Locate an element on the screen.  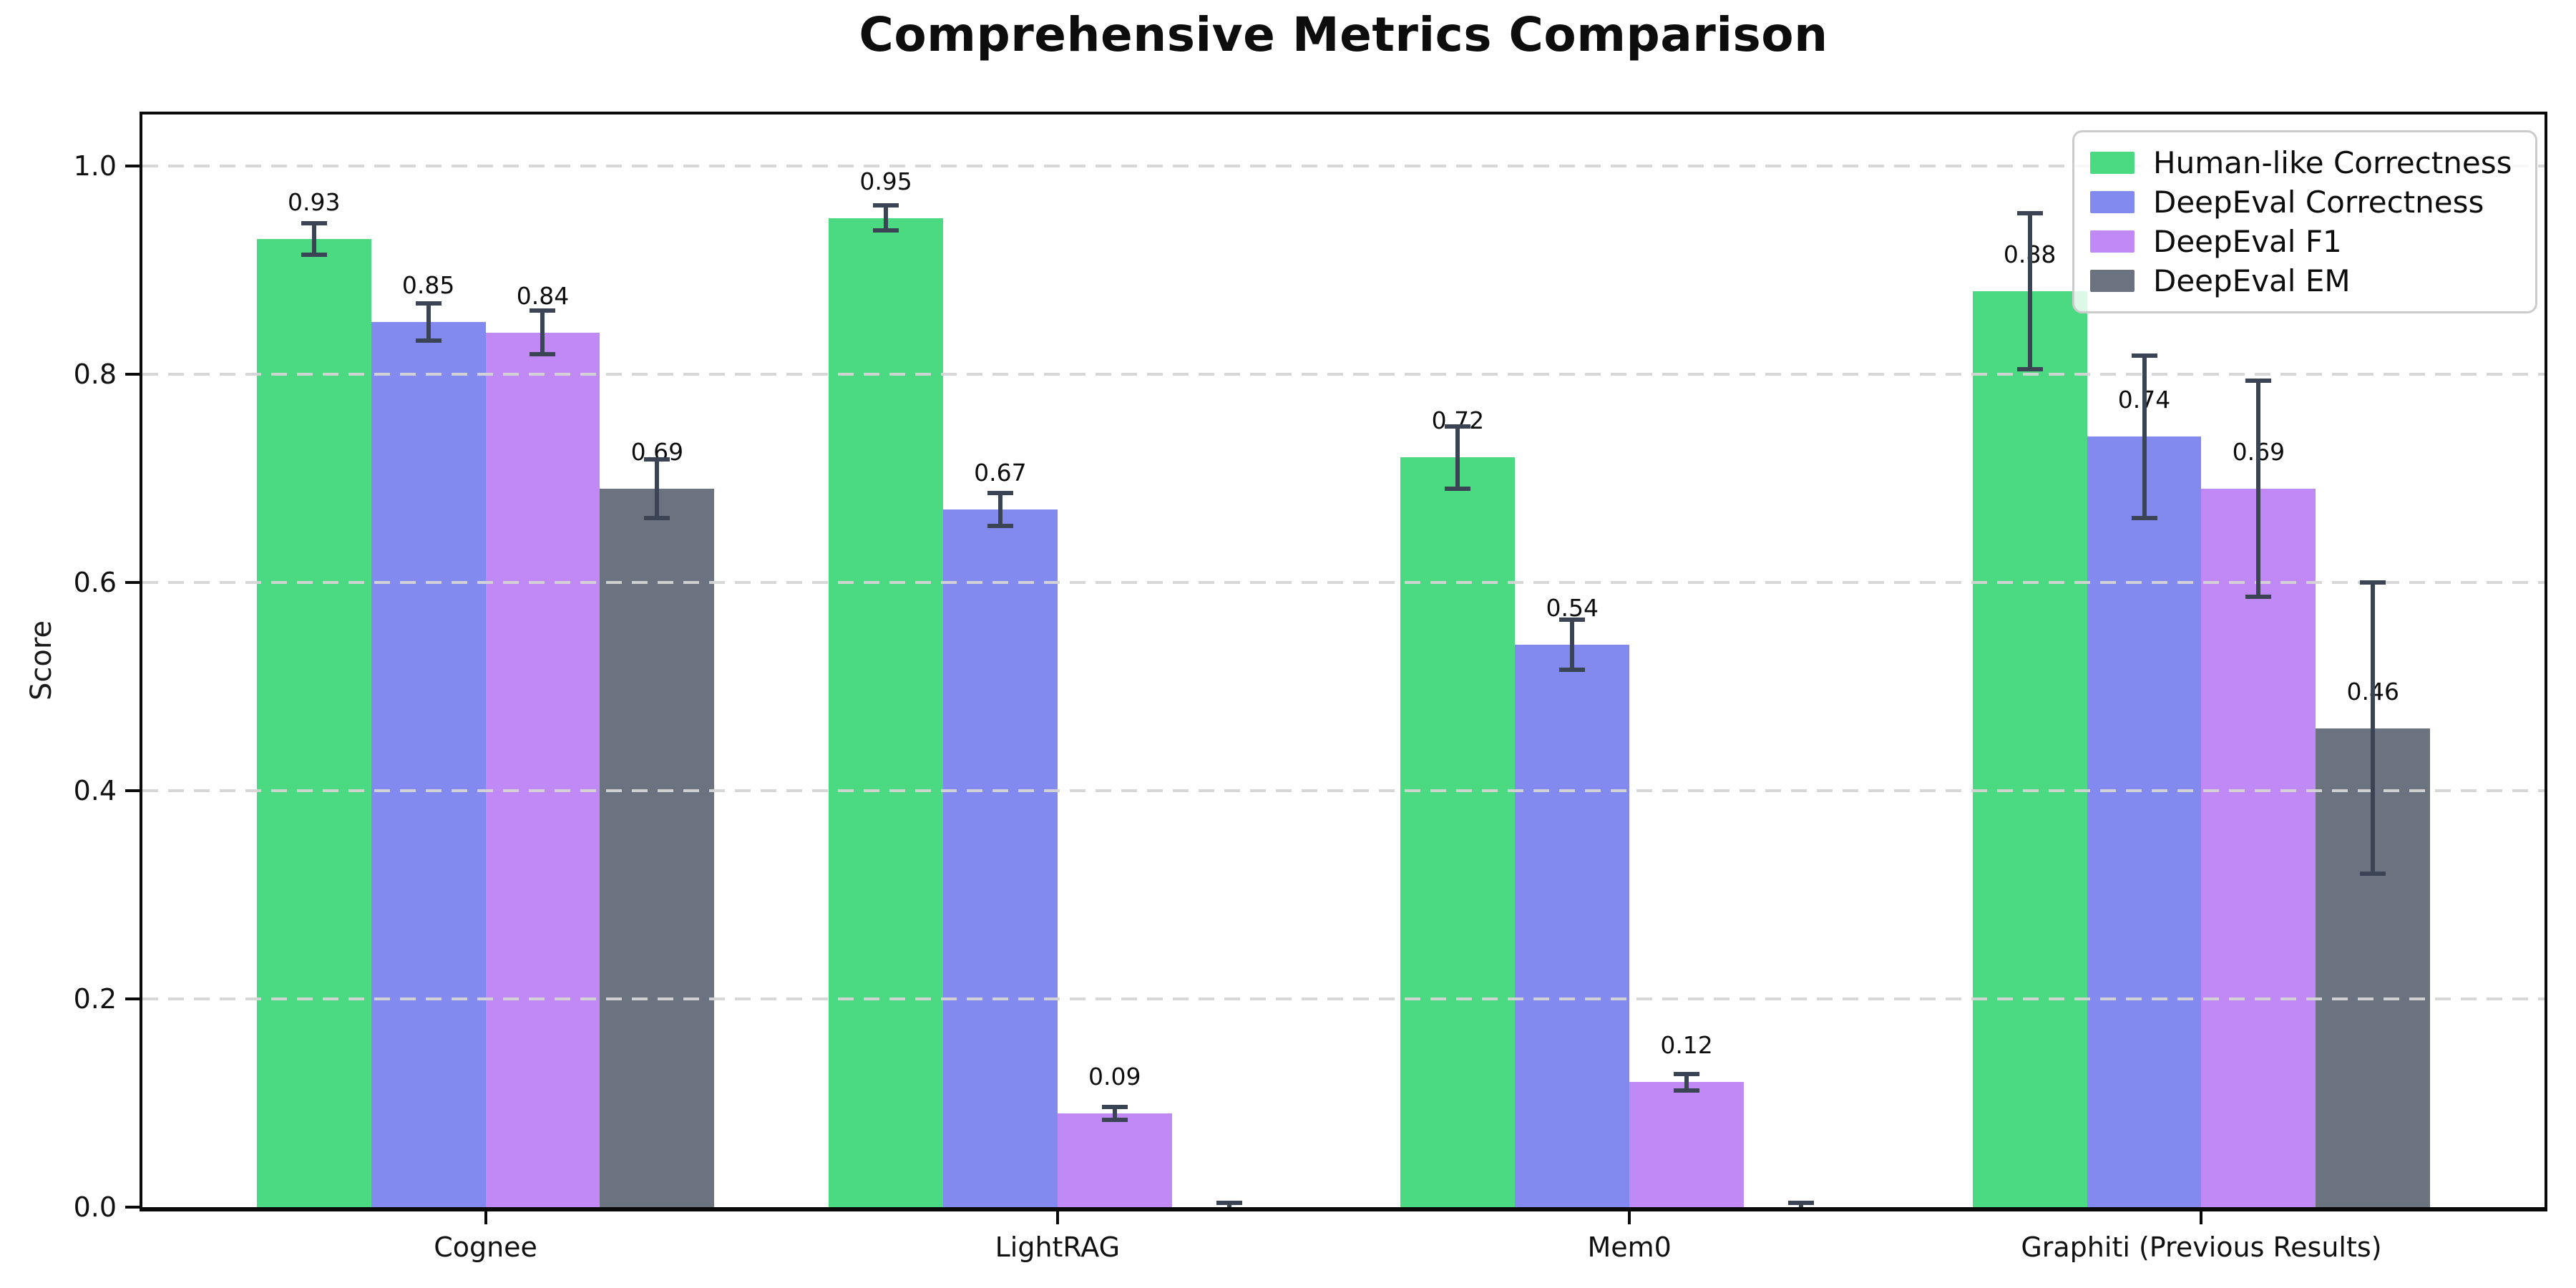
legend-swatch-deepeval-f1 is located at coordinates (2112, 241).